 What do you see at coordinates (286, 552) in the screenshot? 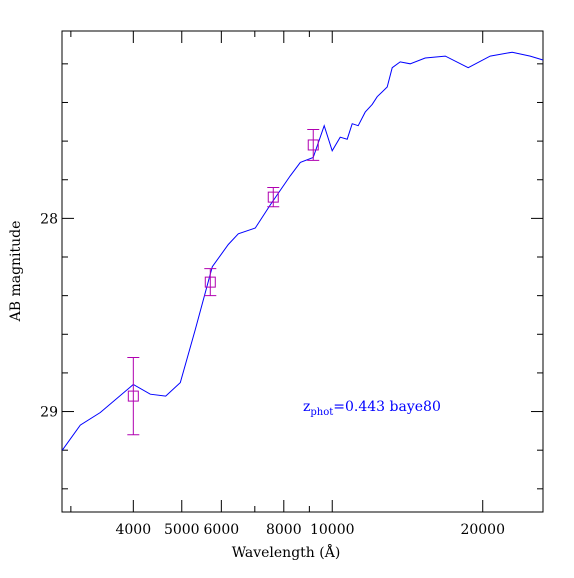
I see `x-axis-label: Wavelength (Å)` at bounding box center [286, 552].